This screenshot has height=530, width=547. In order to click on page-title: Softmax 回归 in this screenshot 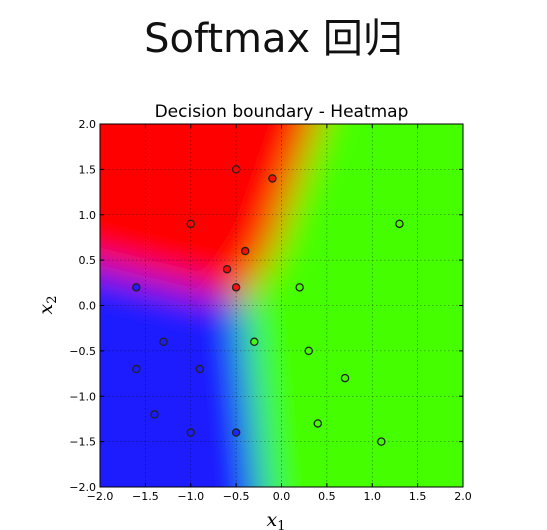, I will do `click(273, 39)`.